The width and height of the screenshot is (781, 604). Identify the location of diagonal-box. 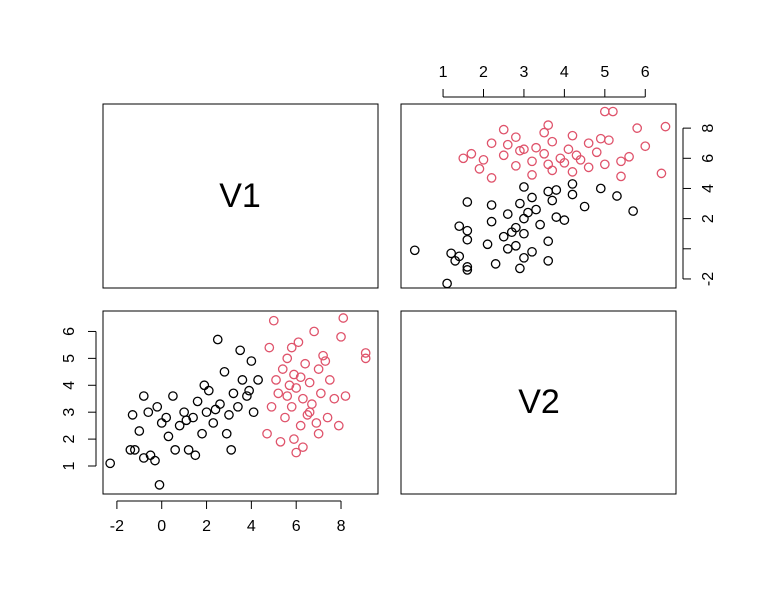
(538, 402).